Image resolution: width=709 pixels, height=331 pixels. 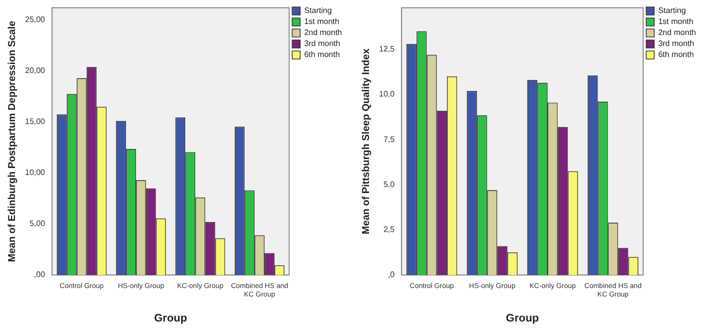 I want to click on y-tick-label: 2,5, so click(x=389, y=229).